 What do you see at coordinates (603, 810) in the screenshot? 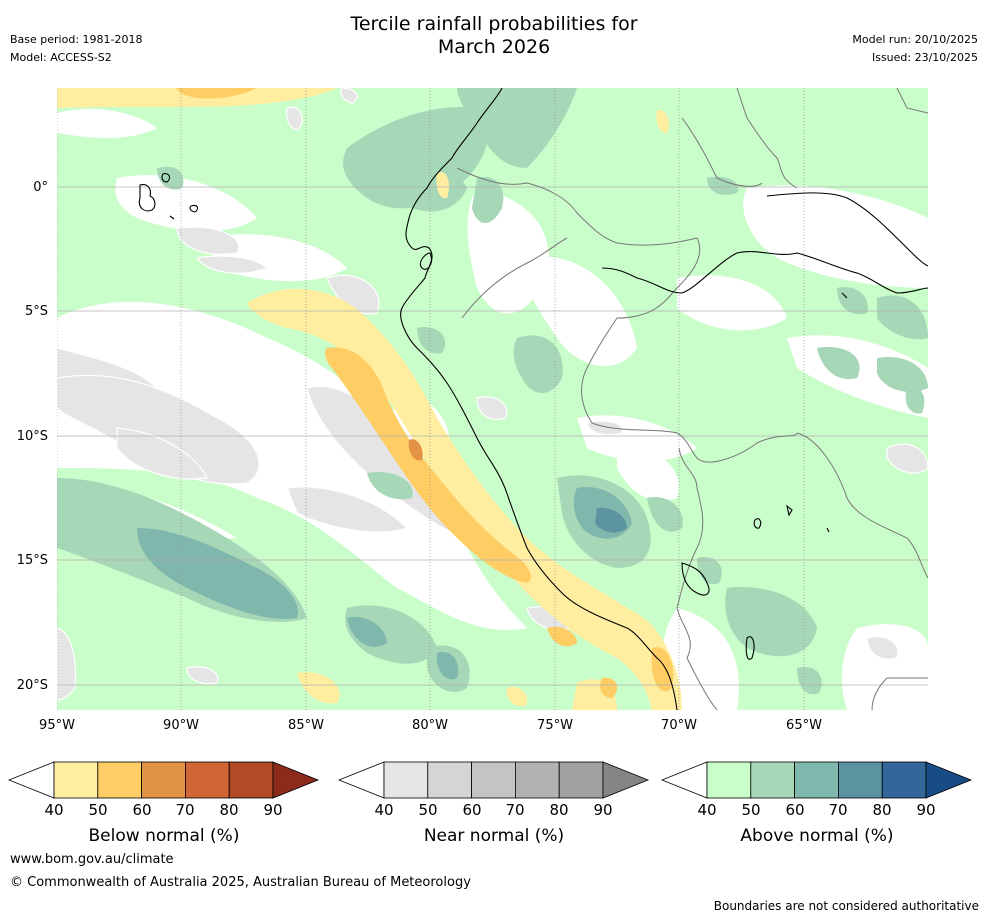
I see `tick-near-90: 90` at bounding box center [603, 810].